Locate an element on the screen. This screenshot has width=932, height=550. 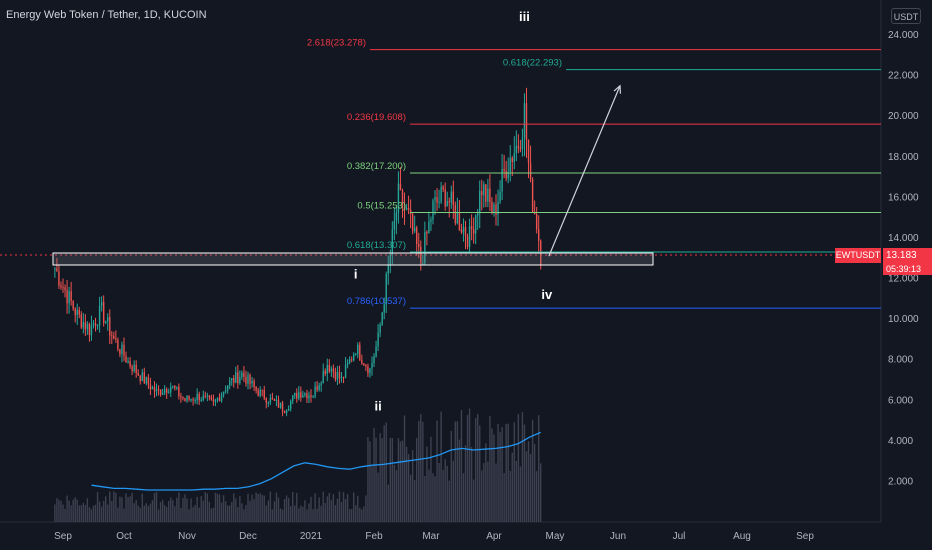
fib-level-label: 0.382(17.200) is located at coordinates (376, 166).